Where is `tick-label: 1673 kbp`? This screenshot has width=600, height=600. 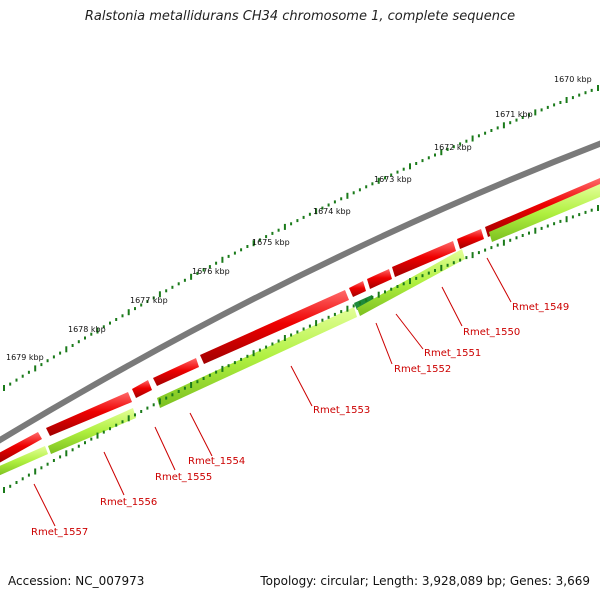
tick-label: 1673 kbp is located at coordinates (393, 179).